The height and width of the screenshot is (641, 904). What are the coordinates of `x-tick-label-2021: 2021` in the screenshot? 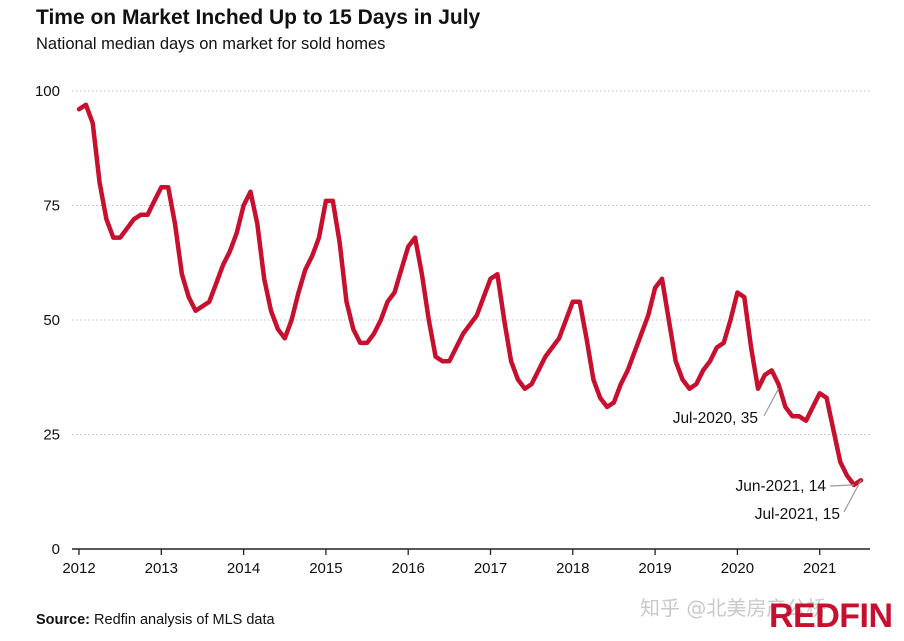 It's located at (819, 568).